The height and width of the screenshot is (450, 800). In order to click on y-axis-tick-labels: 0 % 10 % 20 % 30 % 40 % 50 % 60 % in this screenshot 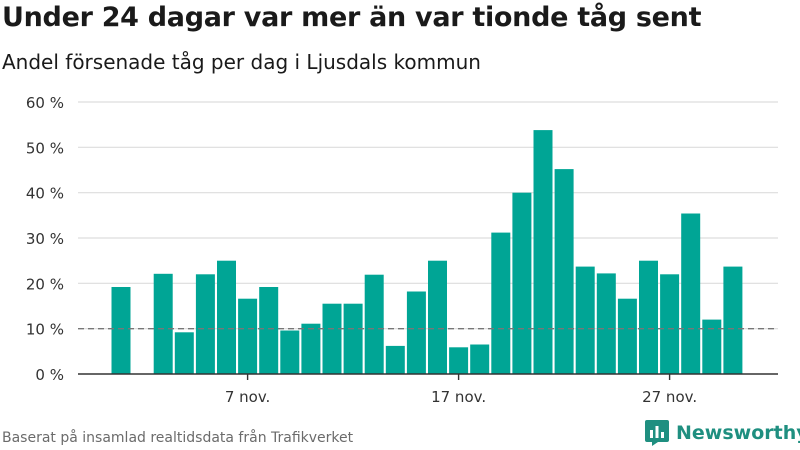, I will do `click(45, 239)`.